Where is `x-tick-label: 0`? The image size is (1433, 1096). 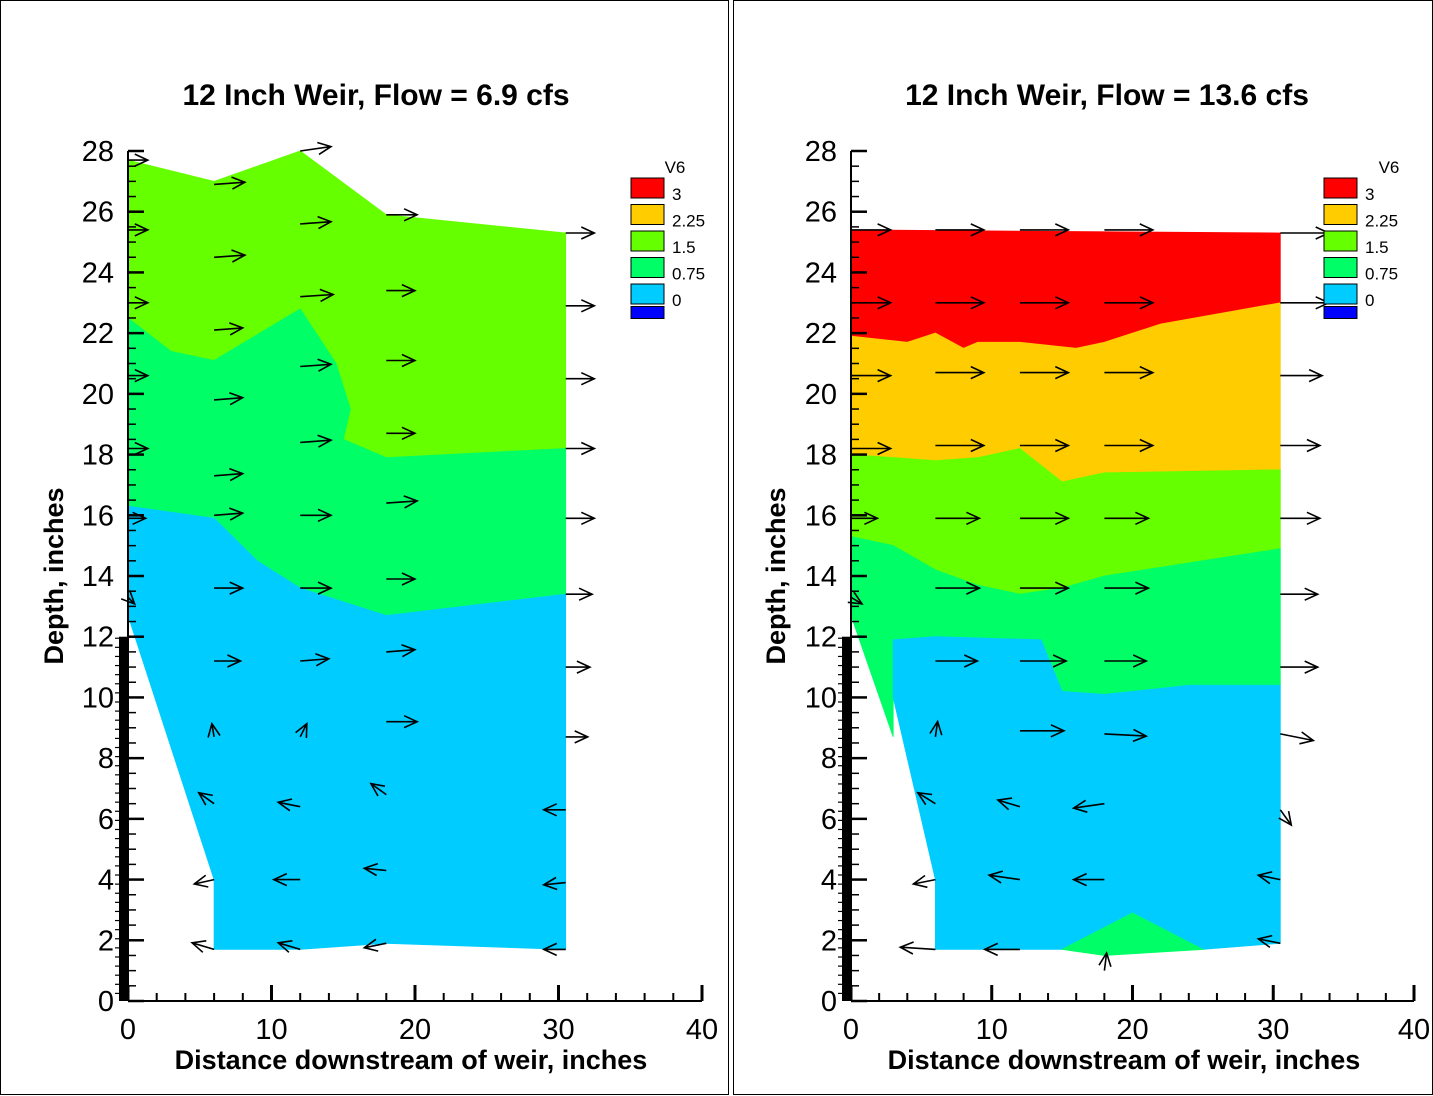 x-tick-label: 0 is located at coordinates (851, 1030).